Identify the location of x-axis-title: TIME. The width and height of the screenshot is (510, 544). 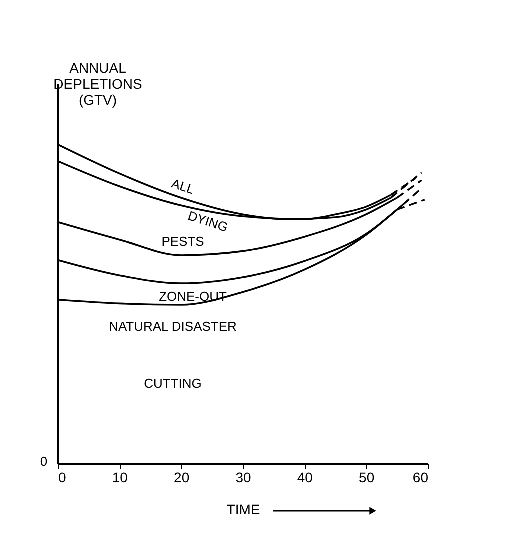
(243, 510).